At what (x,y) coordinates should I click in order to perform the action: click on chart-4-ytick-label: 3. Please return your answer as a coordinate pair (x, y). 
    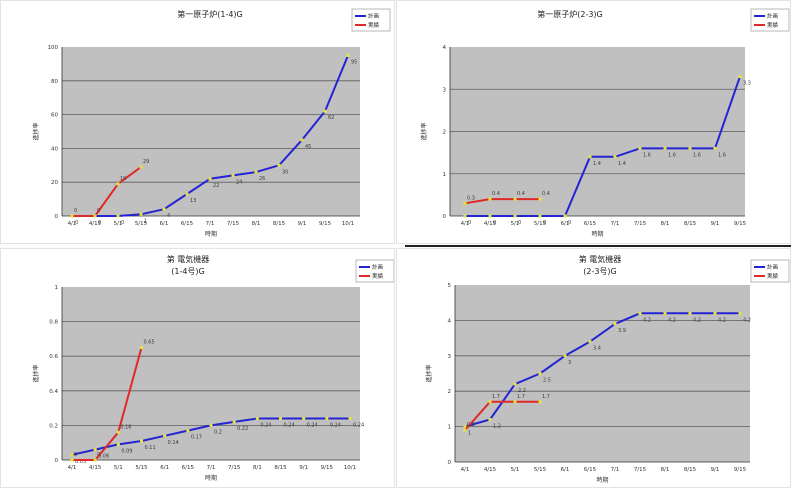
    Looking at the image, I should click on (450, 357).